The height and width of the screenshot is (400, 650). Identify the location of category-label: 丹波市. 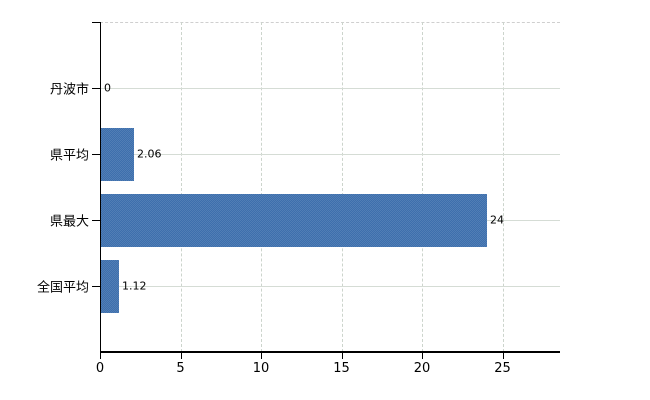
(69, 90).